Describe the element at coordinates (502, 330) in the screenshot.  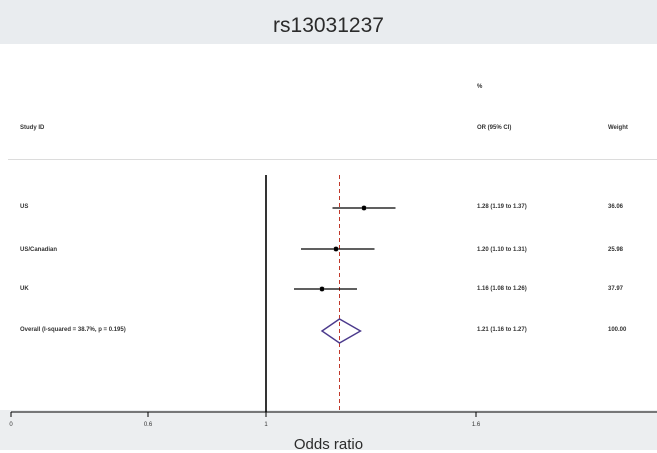
I see `overall-ci-text: 1.21 (1.16 to 1.27)` at that location.